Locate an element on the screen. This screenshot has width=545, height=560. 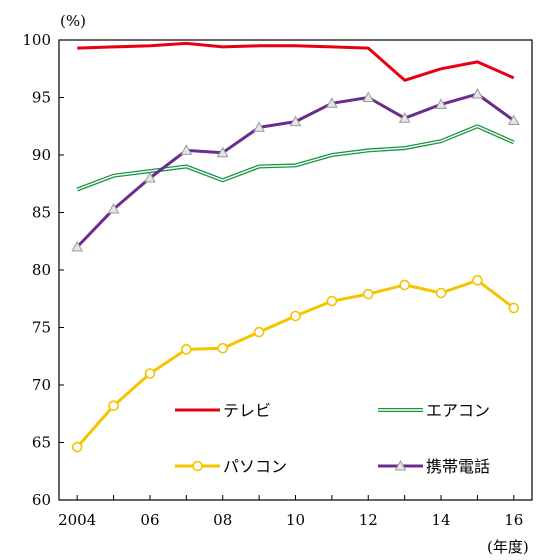
y-tick-label: 90 is located at coordinates (41, 155).